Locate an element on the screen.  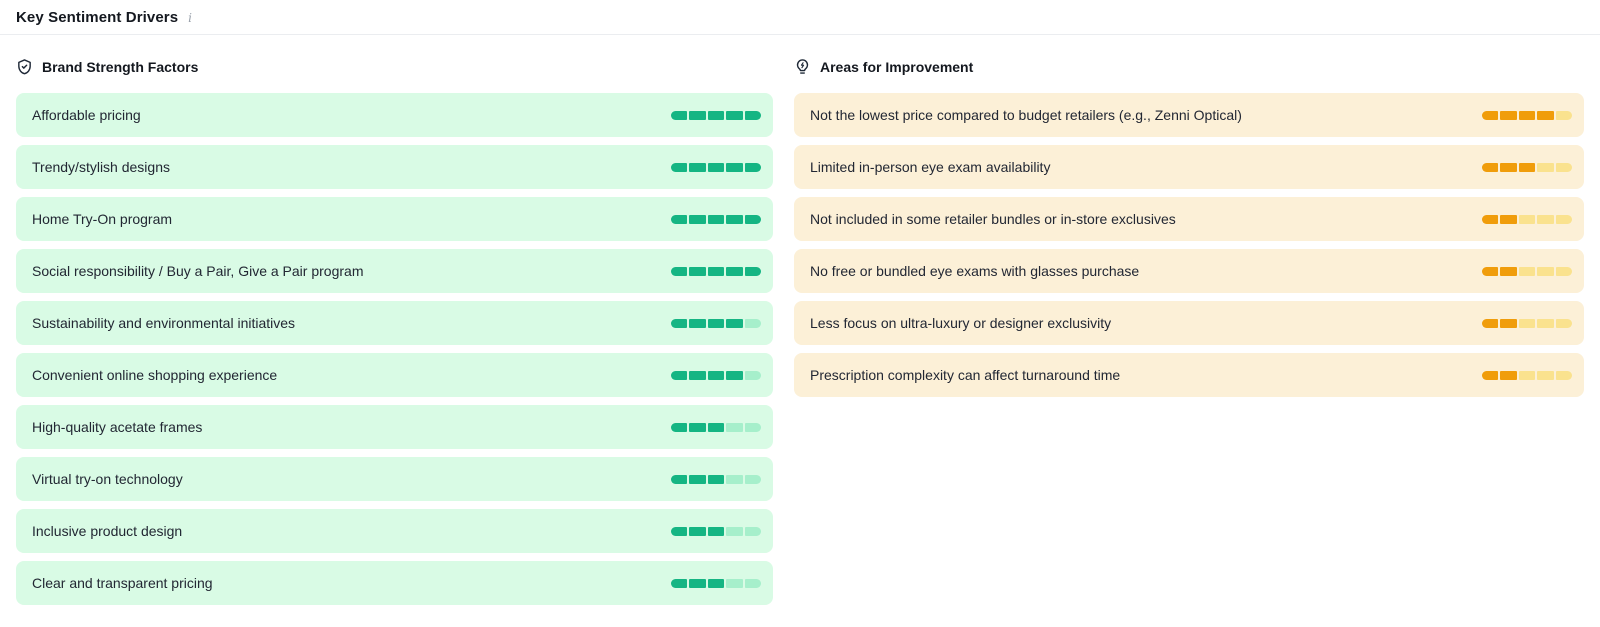
list-item: Inclusive product design is located at coordinates (394, 531).